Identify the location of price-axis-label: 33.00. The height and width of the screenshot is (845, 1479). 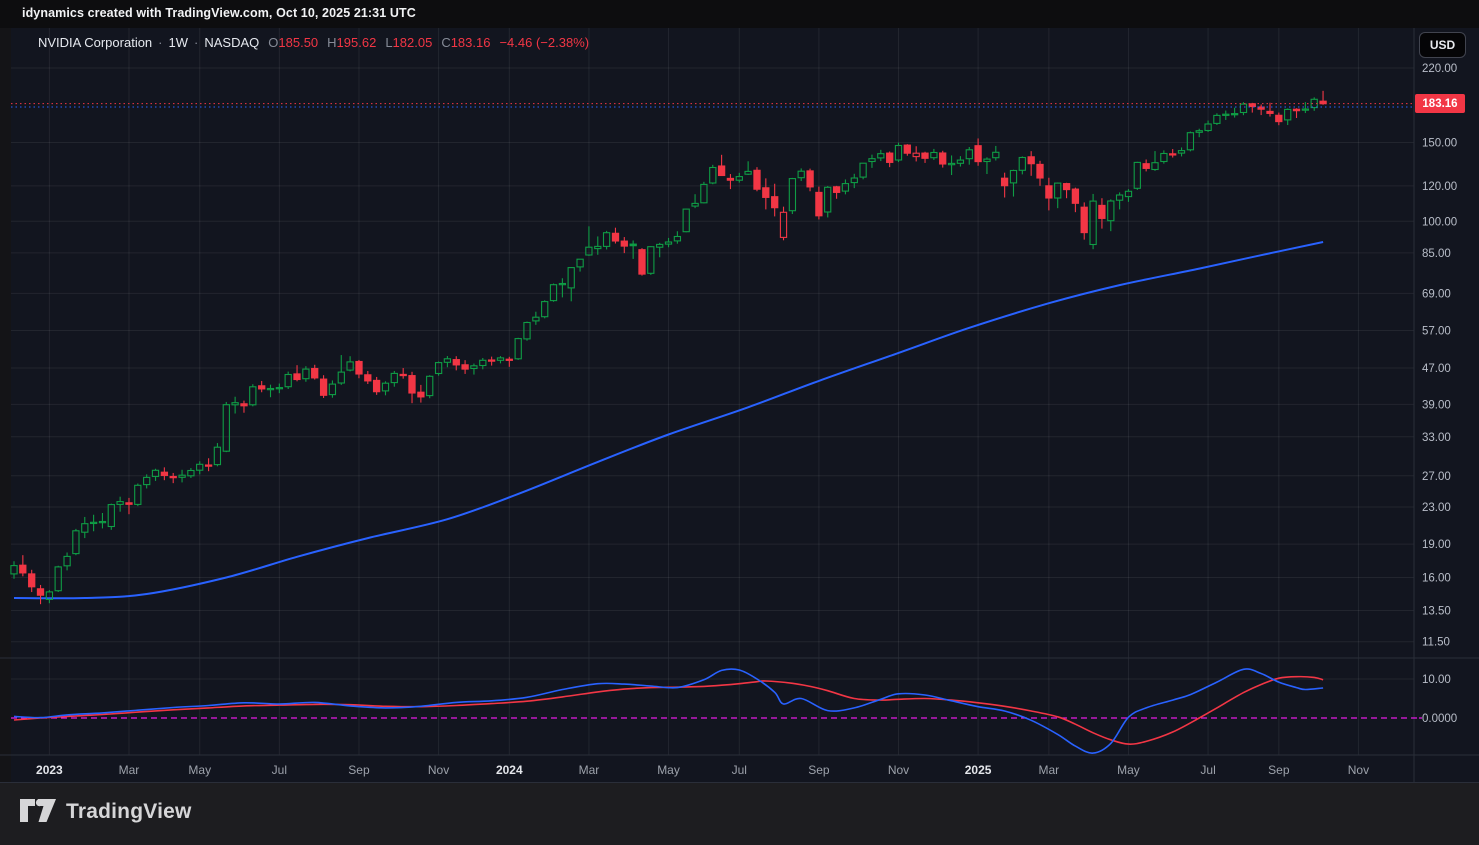
(1436, 438).